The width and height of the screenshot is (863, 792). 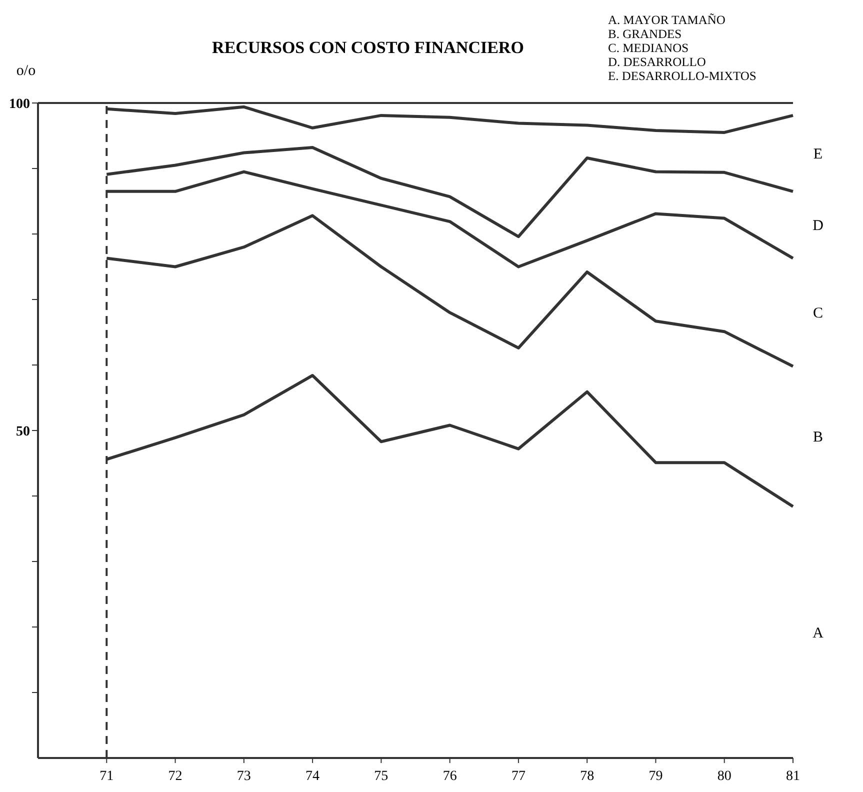 I want to click on x-tick-label: 79, so click(x=655, y=776).